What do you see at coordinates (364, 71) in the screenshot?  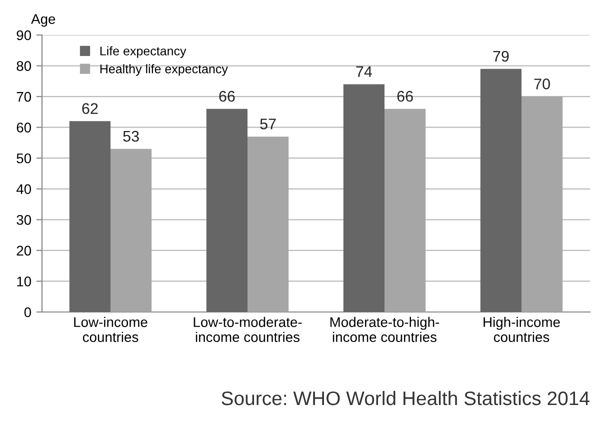 I see `data-label: 74` at bounding box center [364, 71].